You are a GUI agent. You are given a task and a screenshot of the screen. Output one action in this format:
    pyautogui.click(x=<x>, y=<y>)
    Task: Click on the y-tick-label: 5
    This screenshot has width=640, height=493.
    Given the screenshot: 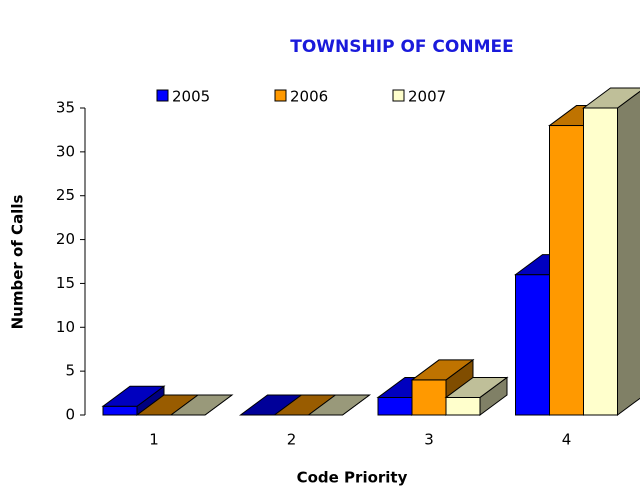 What is the action you would take?
    pyautogui.click(x=70, y=371)
    